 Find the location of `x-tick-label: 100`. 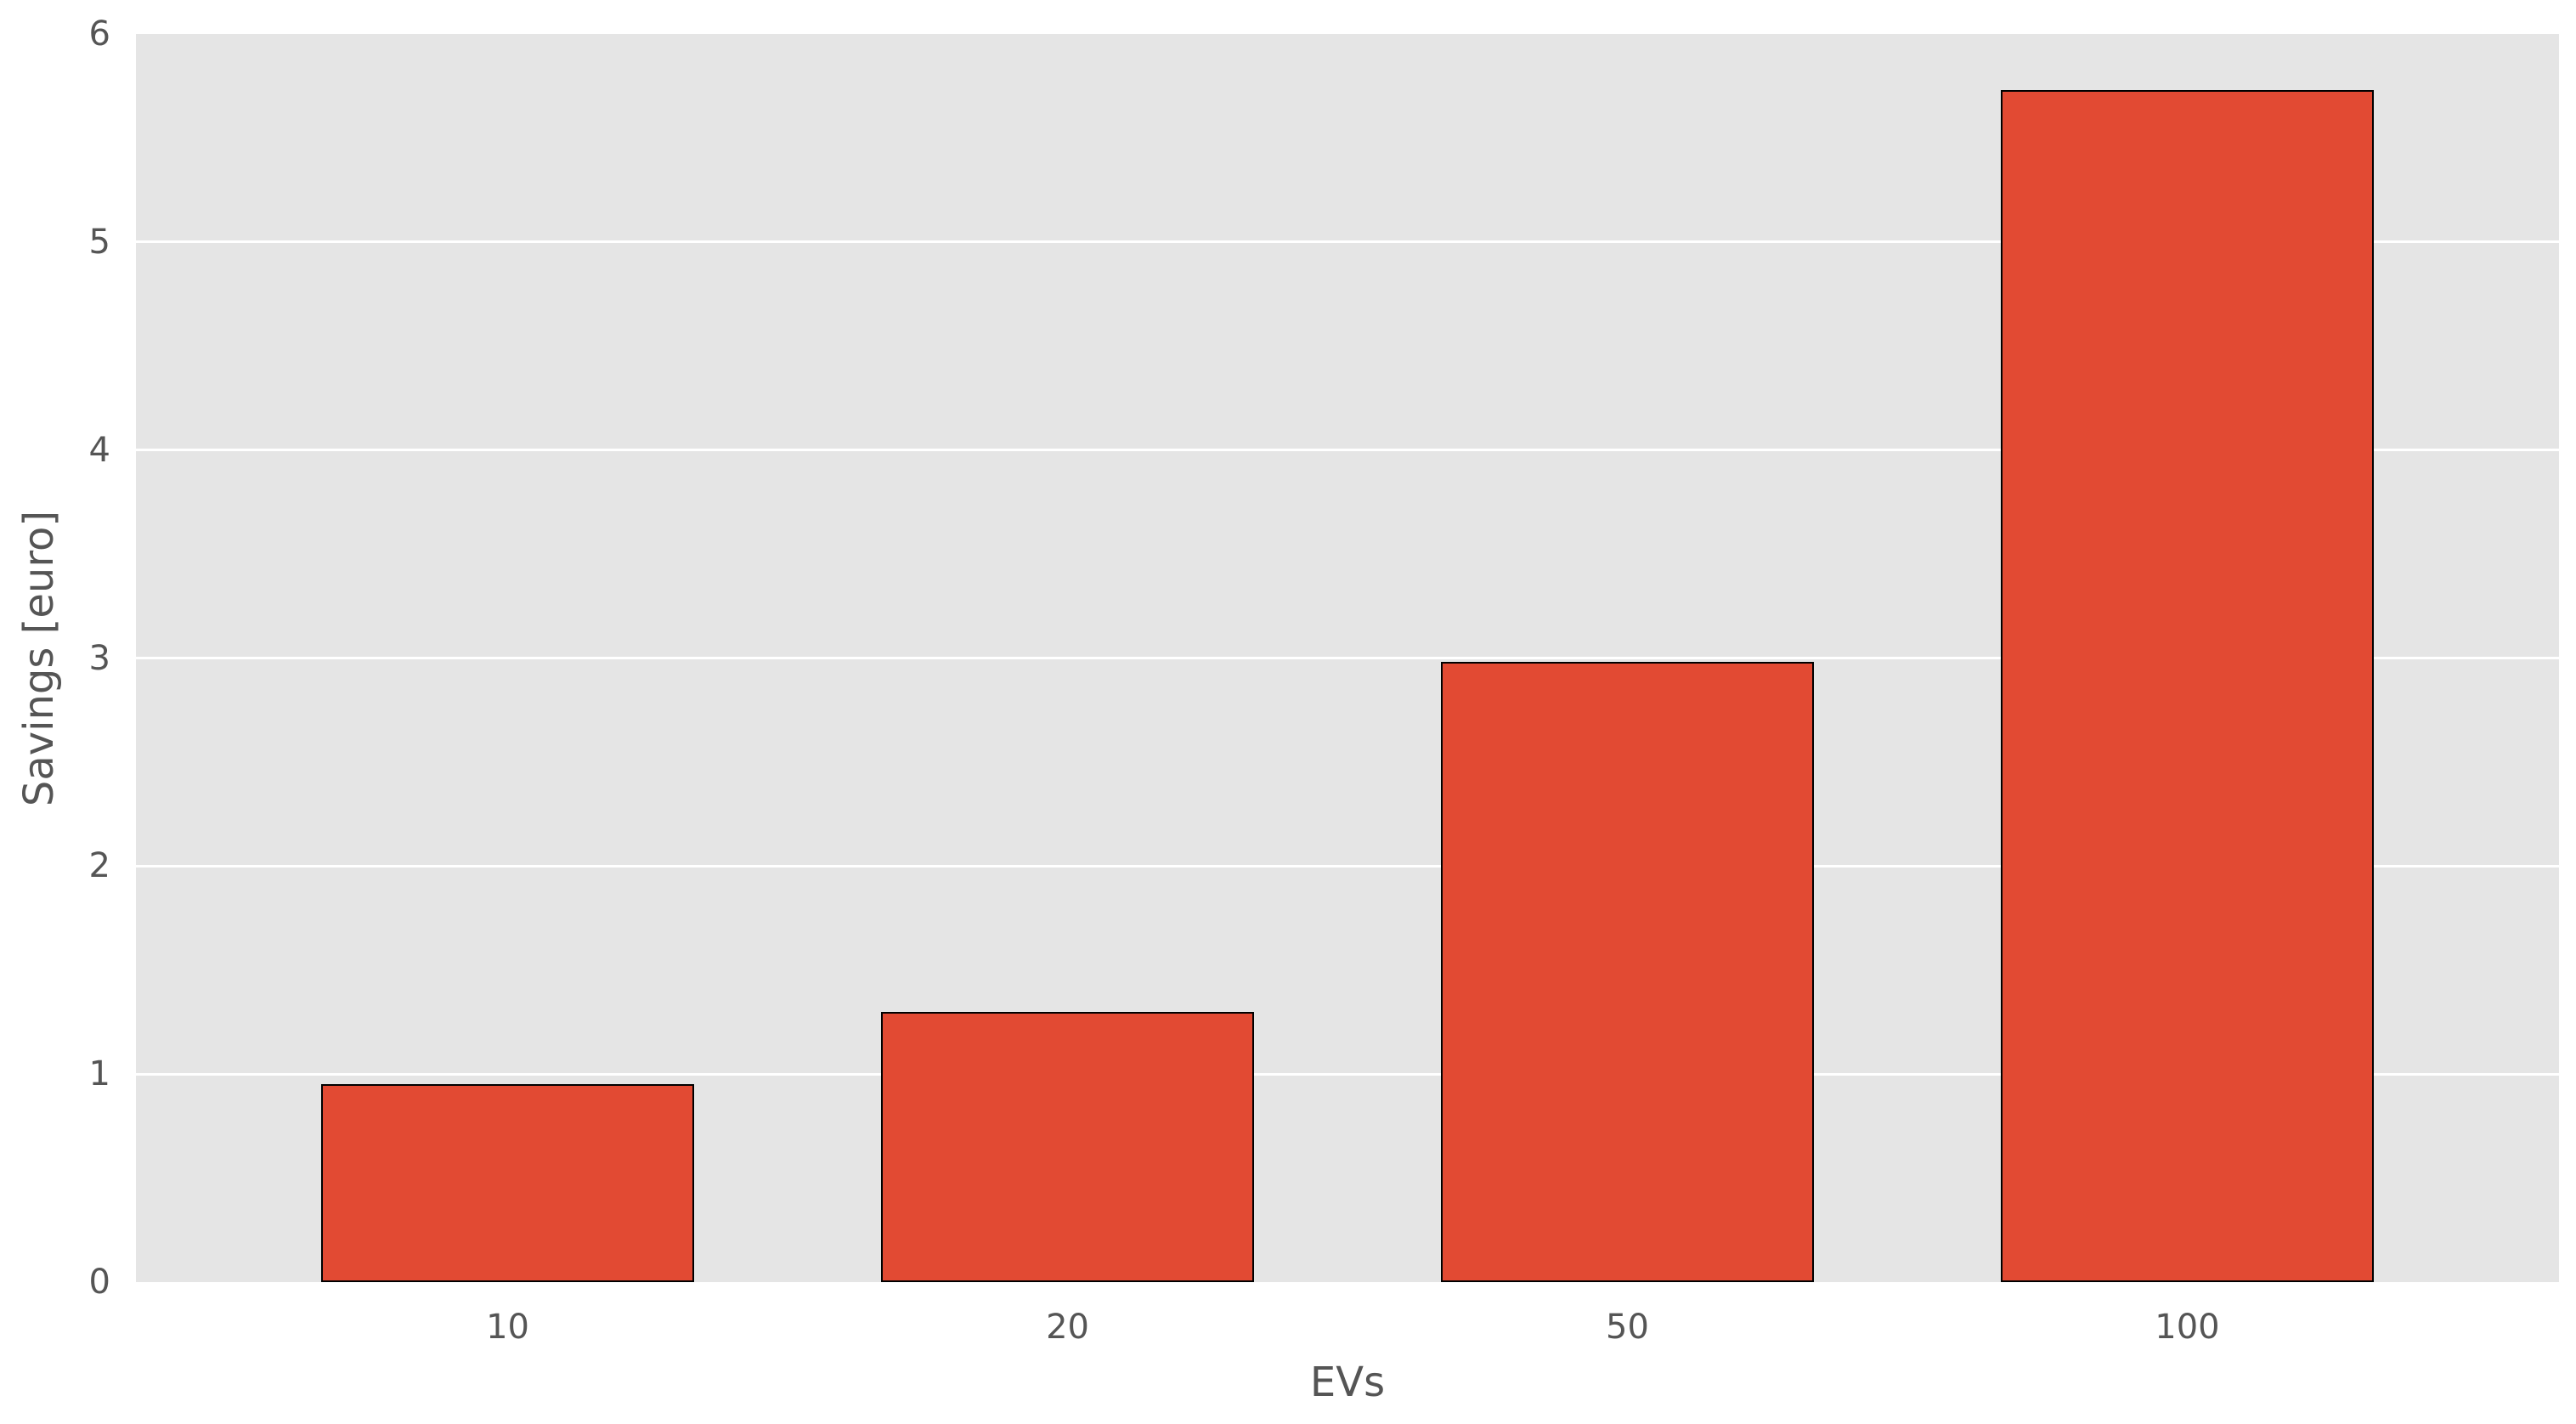

x-tick-label: 100 is located at coordinates (2187, 1327).